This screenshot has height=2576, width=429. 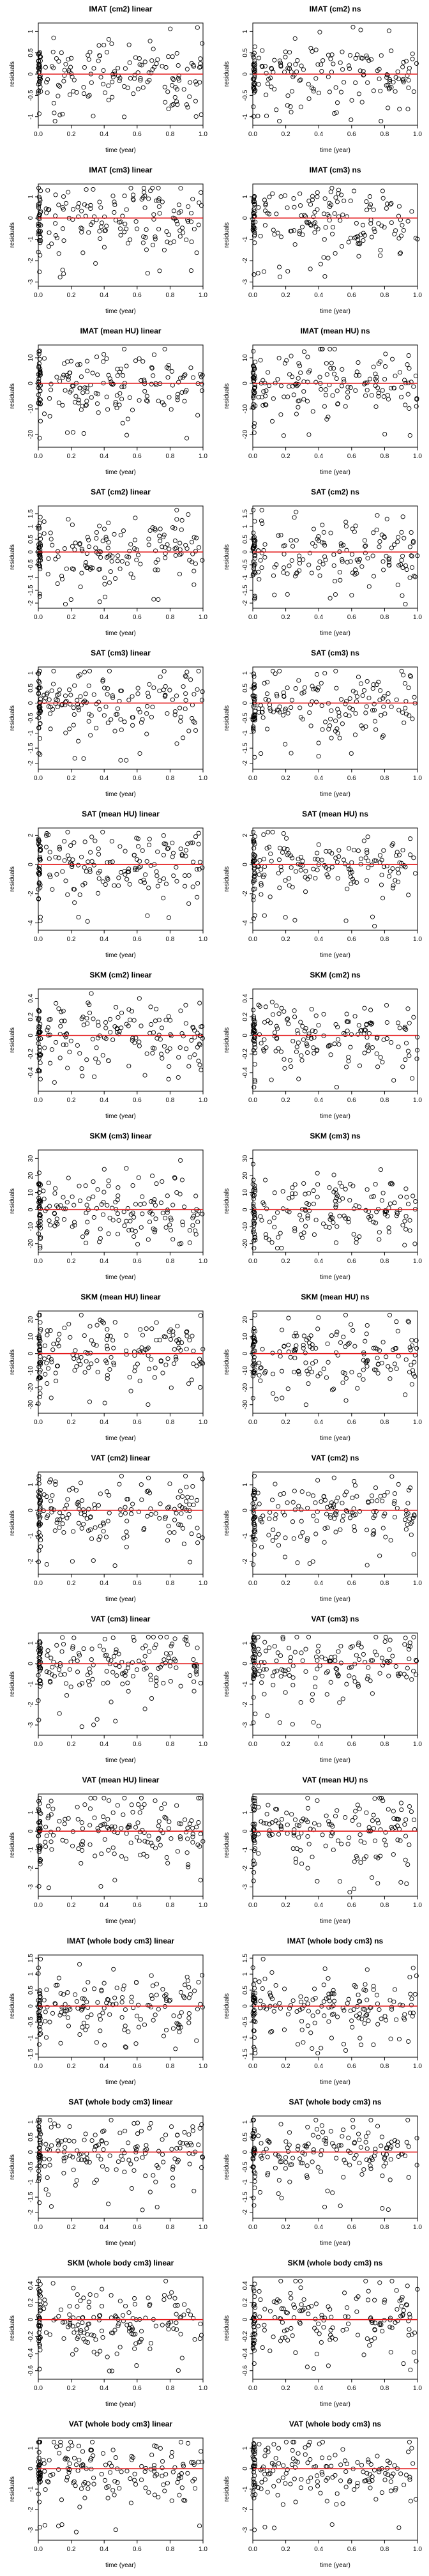 I want to click on y-tick-label: 0, so click(x=30, y=1664).